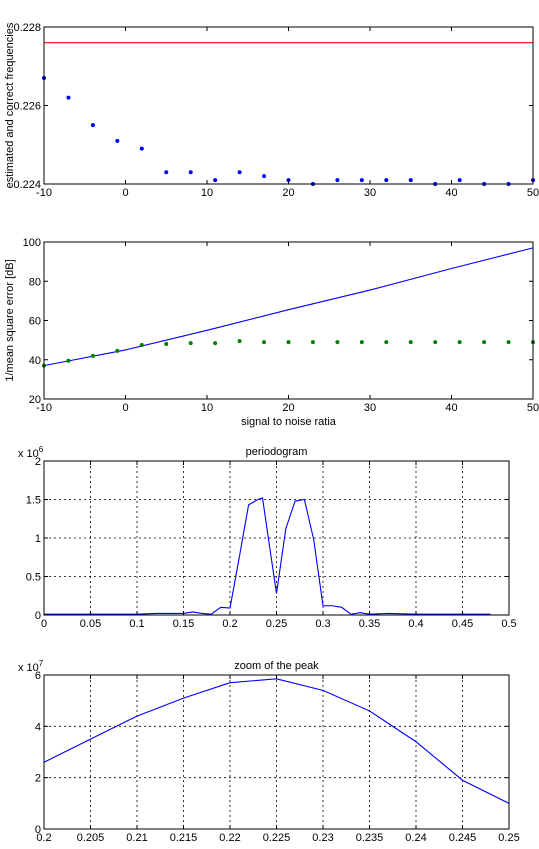  I want to click on x-tick-label: 0.245, so click(463, 838).